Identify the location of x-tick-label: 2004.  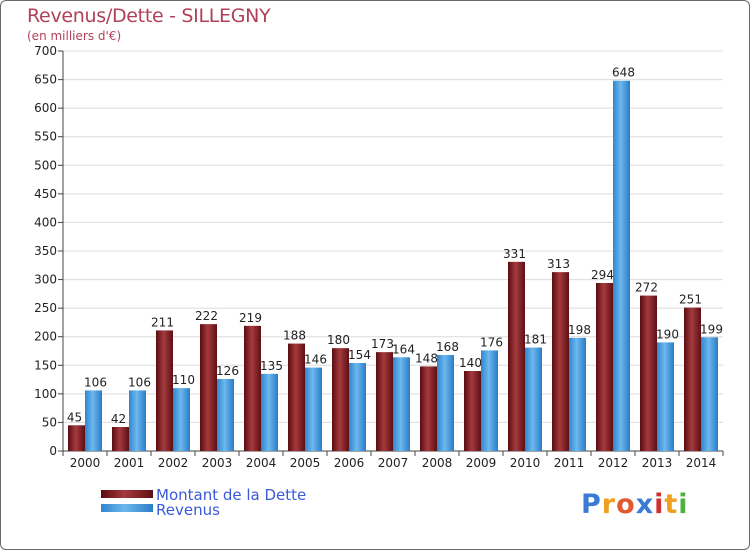
(261, 463).